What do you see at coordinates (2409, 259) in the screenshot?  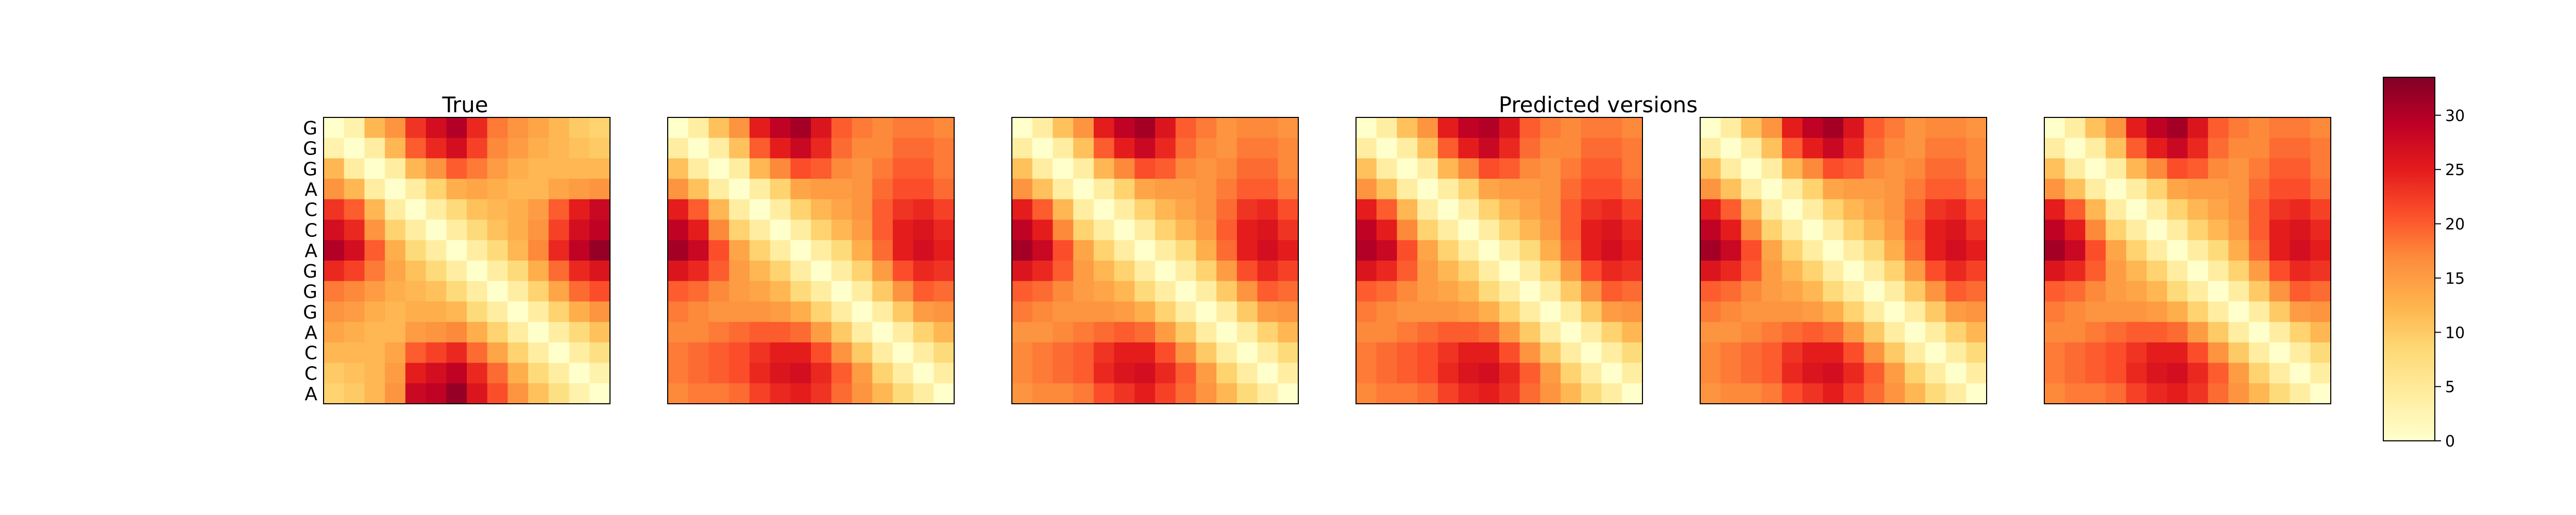 I see `colorbar-gradient` at bounding box center [2409, 259].